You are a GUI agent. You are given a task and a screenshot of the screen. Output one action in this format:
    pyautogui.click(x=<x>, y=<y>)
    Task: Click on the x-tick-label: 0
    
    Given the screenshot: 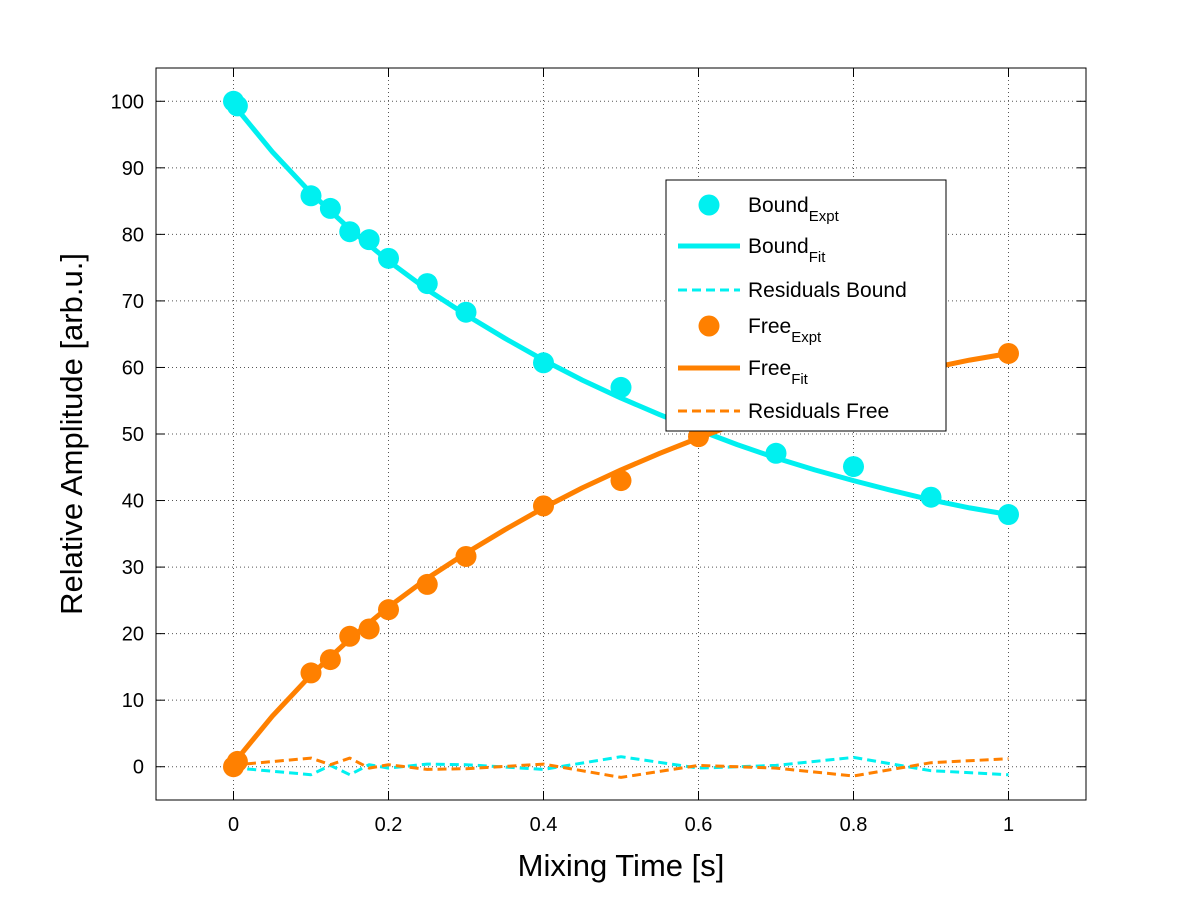 What is the action you would take?
    pyautogui.click(x=233, y=825)
    